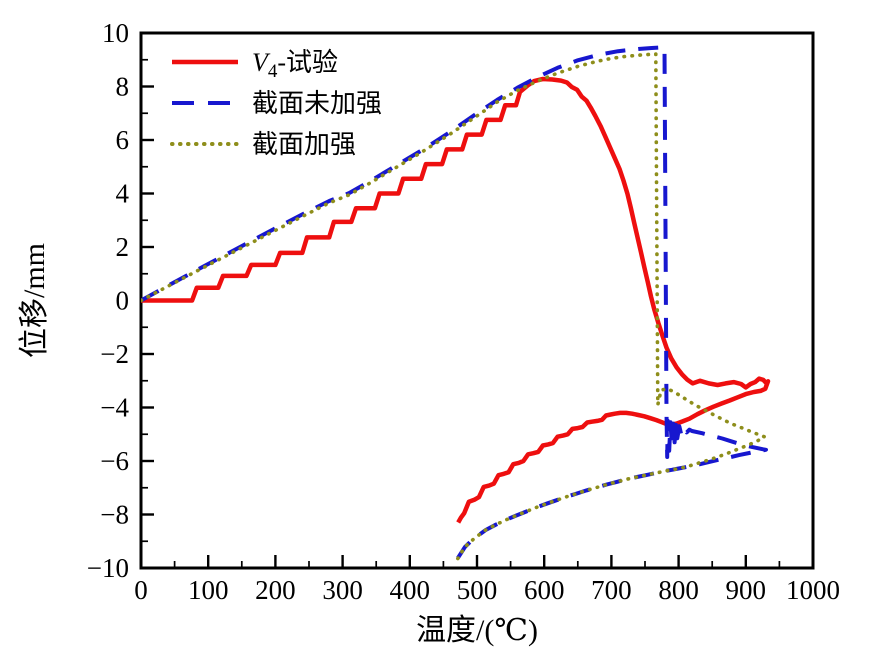 The height and width of the screenshot is (666, 880). I want to click on x-axis-tick-label: 700, so click(611, 590).